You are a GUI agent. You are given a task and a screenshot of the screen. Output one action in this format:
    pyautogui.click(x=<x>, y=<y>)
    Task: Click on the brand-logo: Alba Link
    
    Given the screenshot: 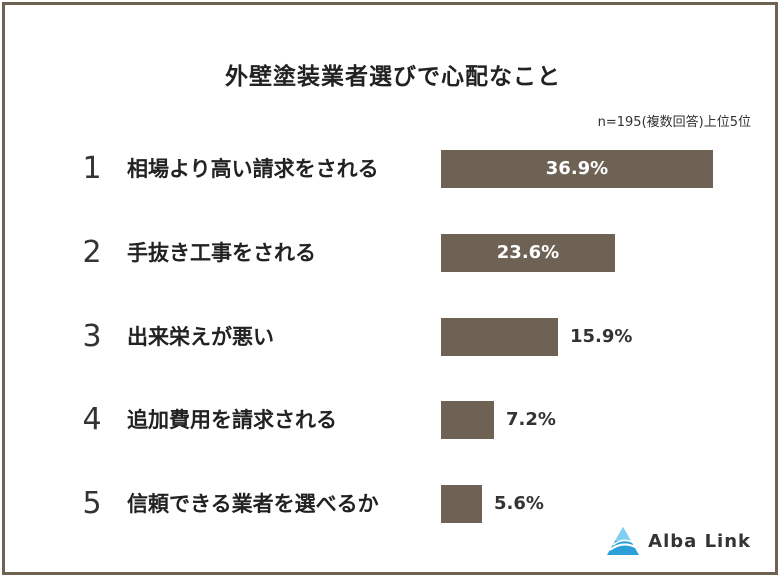 What is the action you would take?
    pyautogui.click(x=678, y=541)
    